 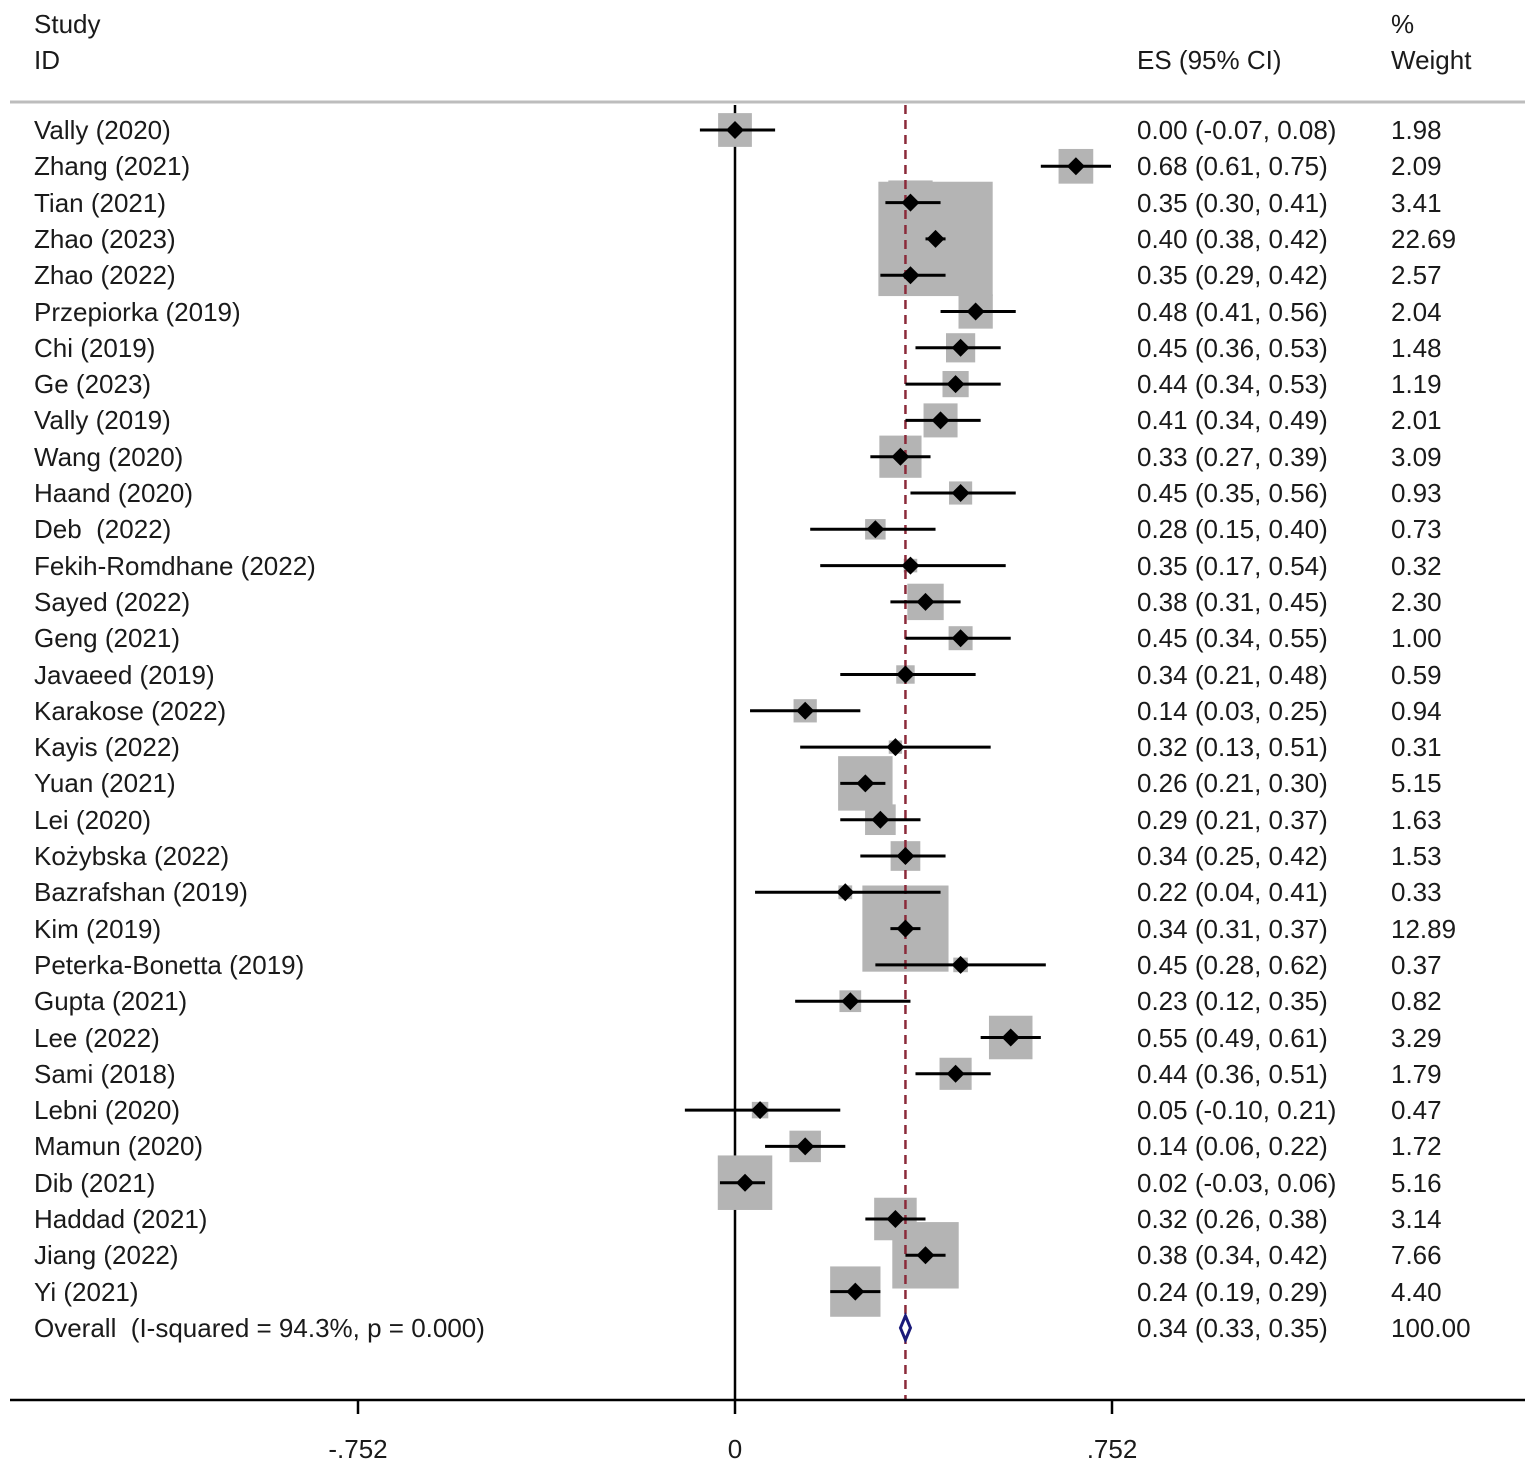 What do you see at coordinates (1424, 238) in the screenshot?
I see `weight-label: 22.69` at bounding box center [1424, 238].